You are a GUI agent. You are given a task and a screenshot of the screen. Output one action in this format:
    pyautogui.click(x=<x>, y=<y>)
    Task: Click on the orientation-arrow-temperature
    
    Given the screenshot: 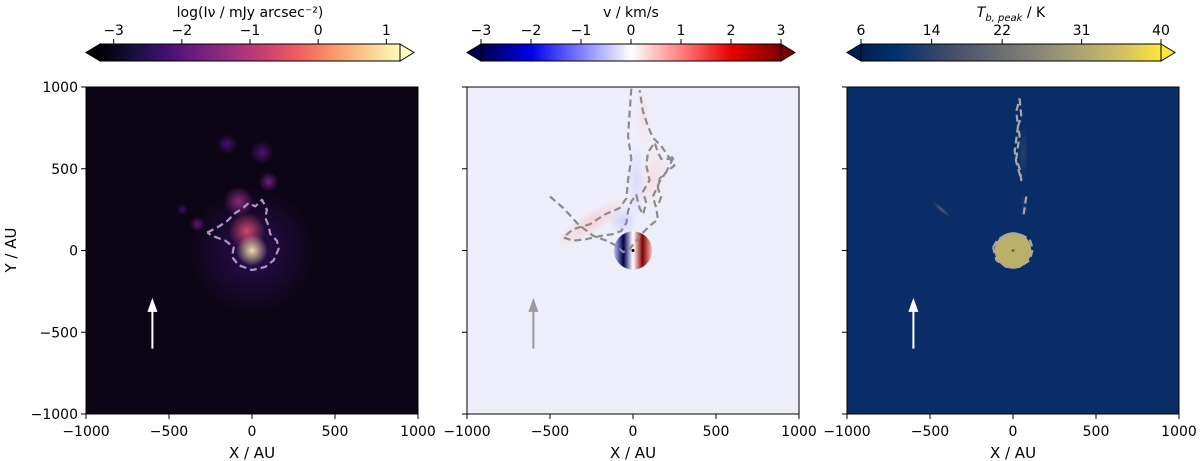 What is the action you would take?
    pyautogui.click(x=913, y=323)
    